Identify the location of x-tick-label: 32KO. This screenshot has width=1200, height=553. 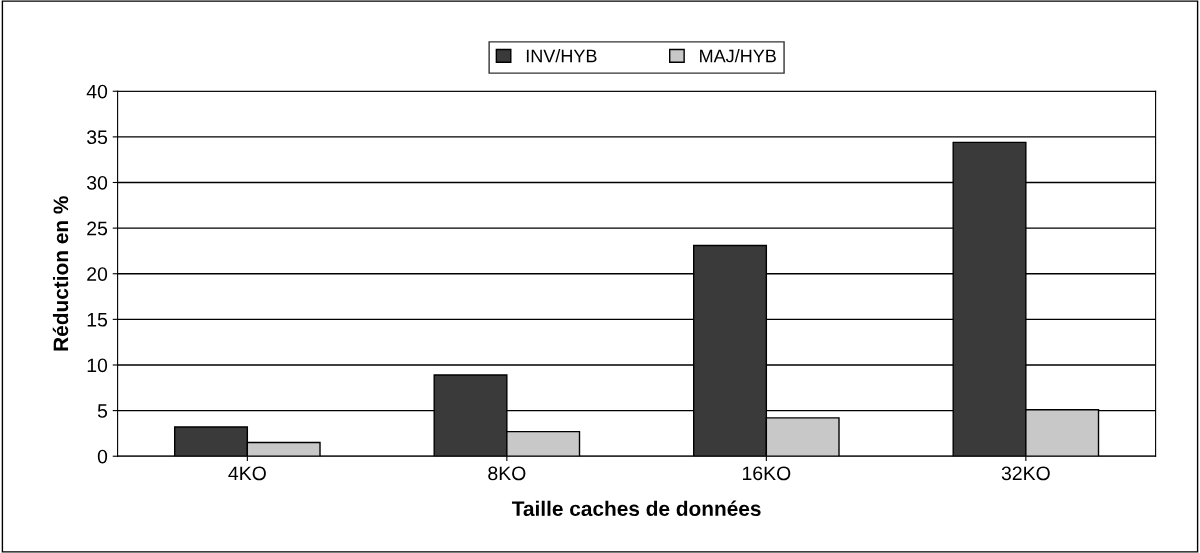
(1025, 473).